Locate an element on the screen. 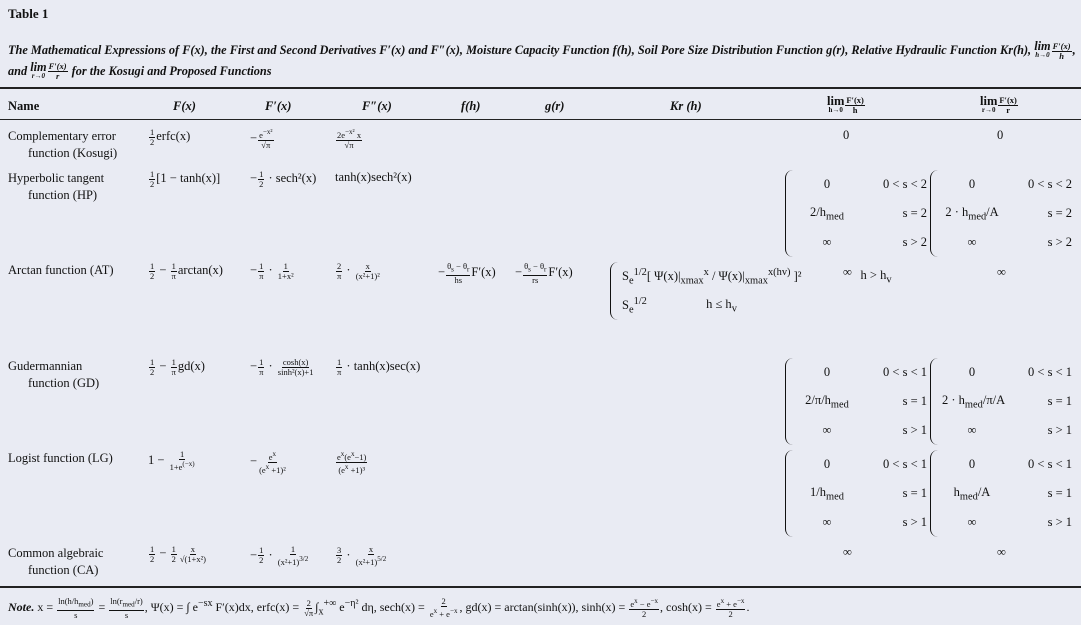 This screenshot has height=625, width=1081. case-value: 2 · hmed/π/A is located at coordinates (974, 401).